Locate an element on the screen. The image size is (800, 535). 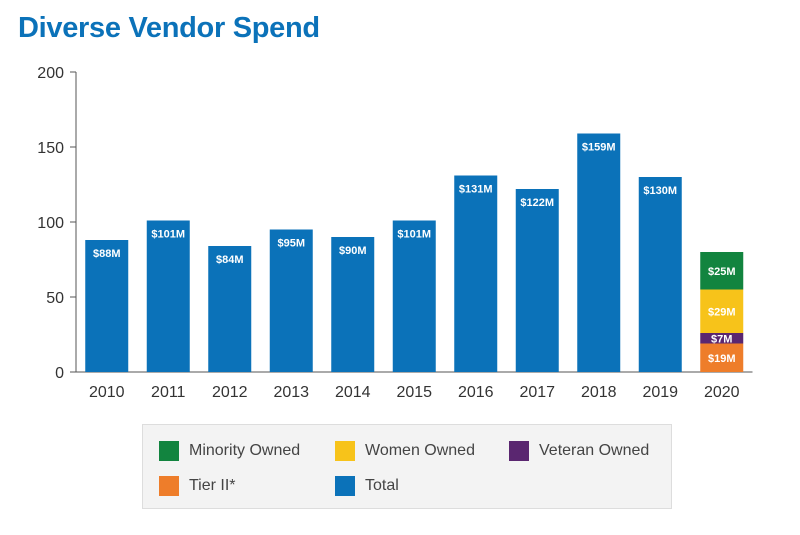
data-label: $25M is located at coordinates (722, 272).